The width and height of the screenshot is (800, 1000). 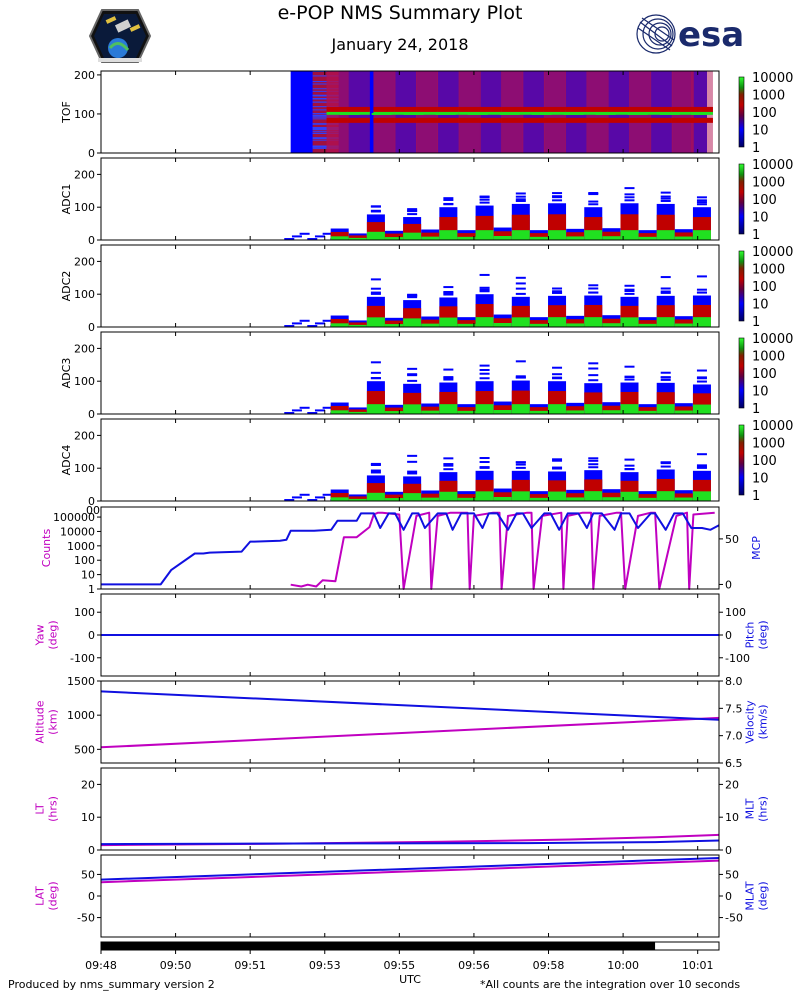 I want to click on y-tick-label-right: -100, so click(x=737, y=658).